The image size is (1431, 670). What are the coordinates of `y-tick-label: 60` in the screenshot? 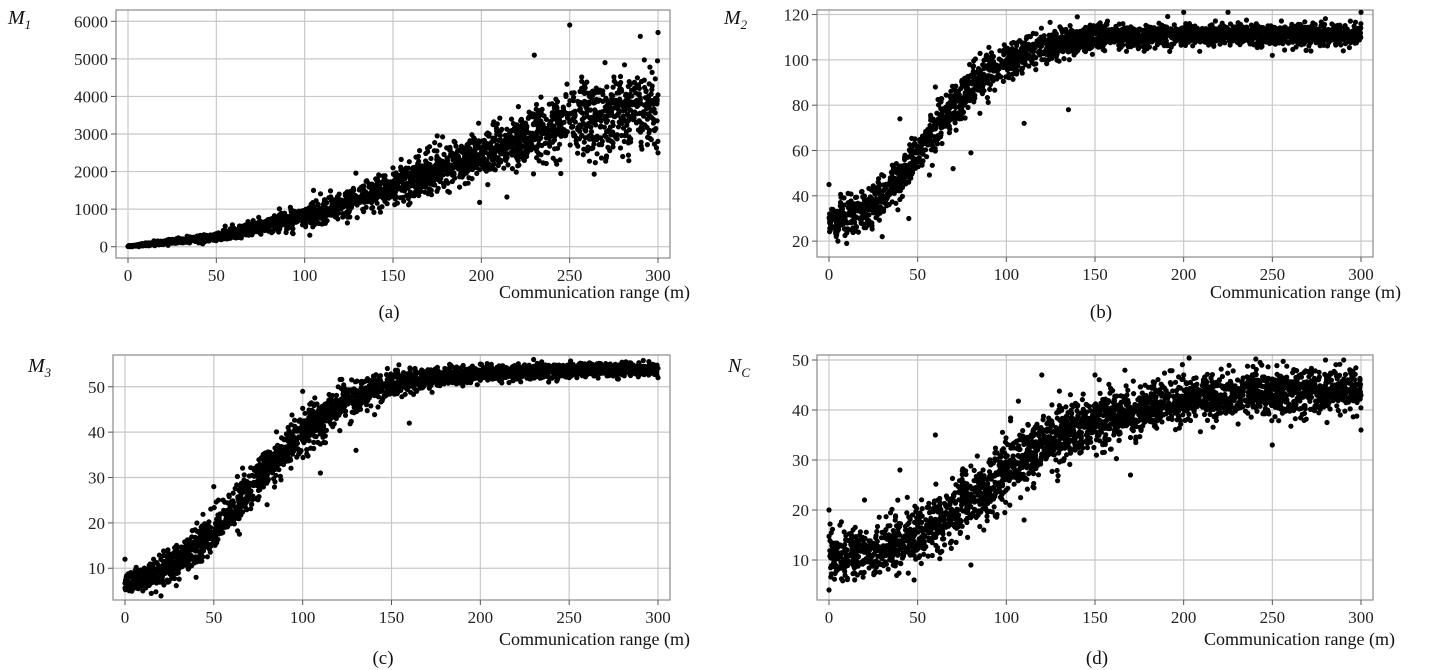 It's located at (800, 150).